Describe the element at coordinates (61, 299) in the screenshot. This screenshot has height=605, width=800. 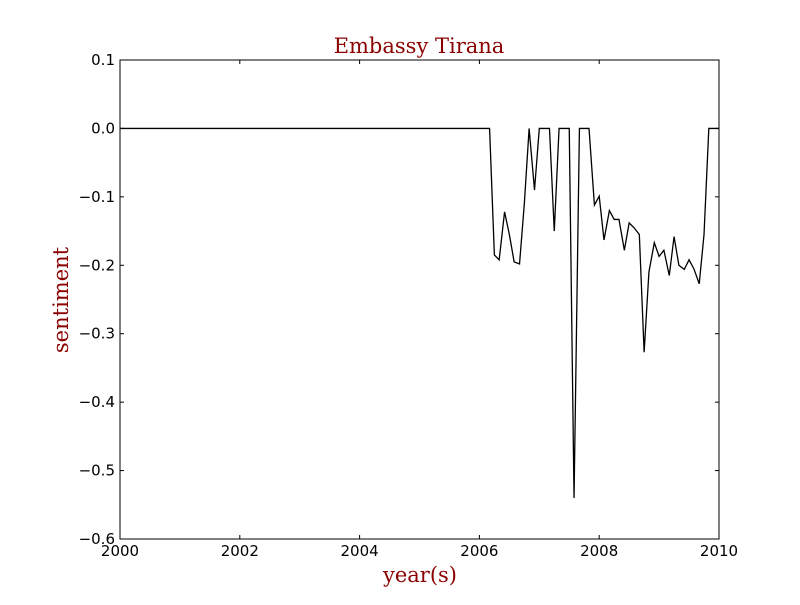
I see `y-axis-label: sentiment` at that location.